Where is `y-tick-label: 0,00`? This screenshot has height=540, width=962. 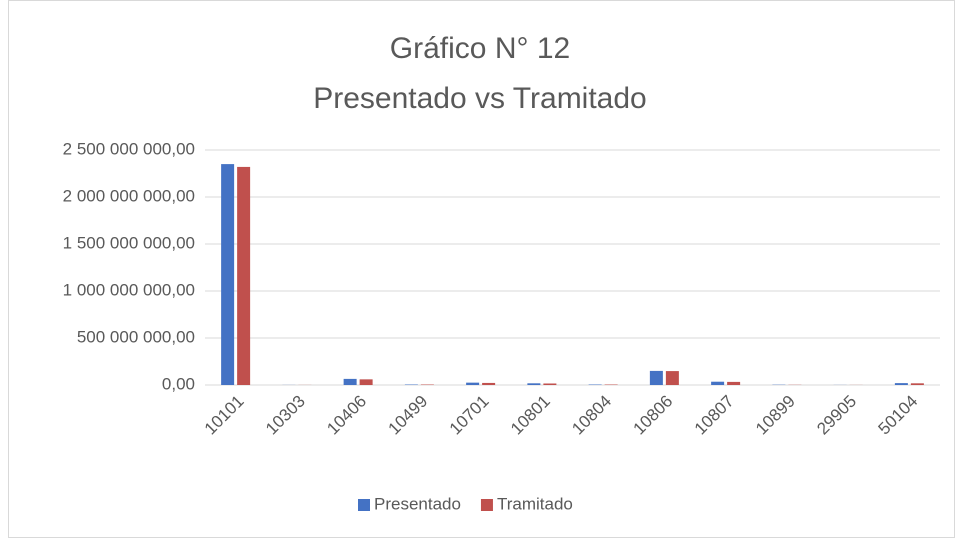 y-tick-label: 0,00 is located at coordinates (178, 383).